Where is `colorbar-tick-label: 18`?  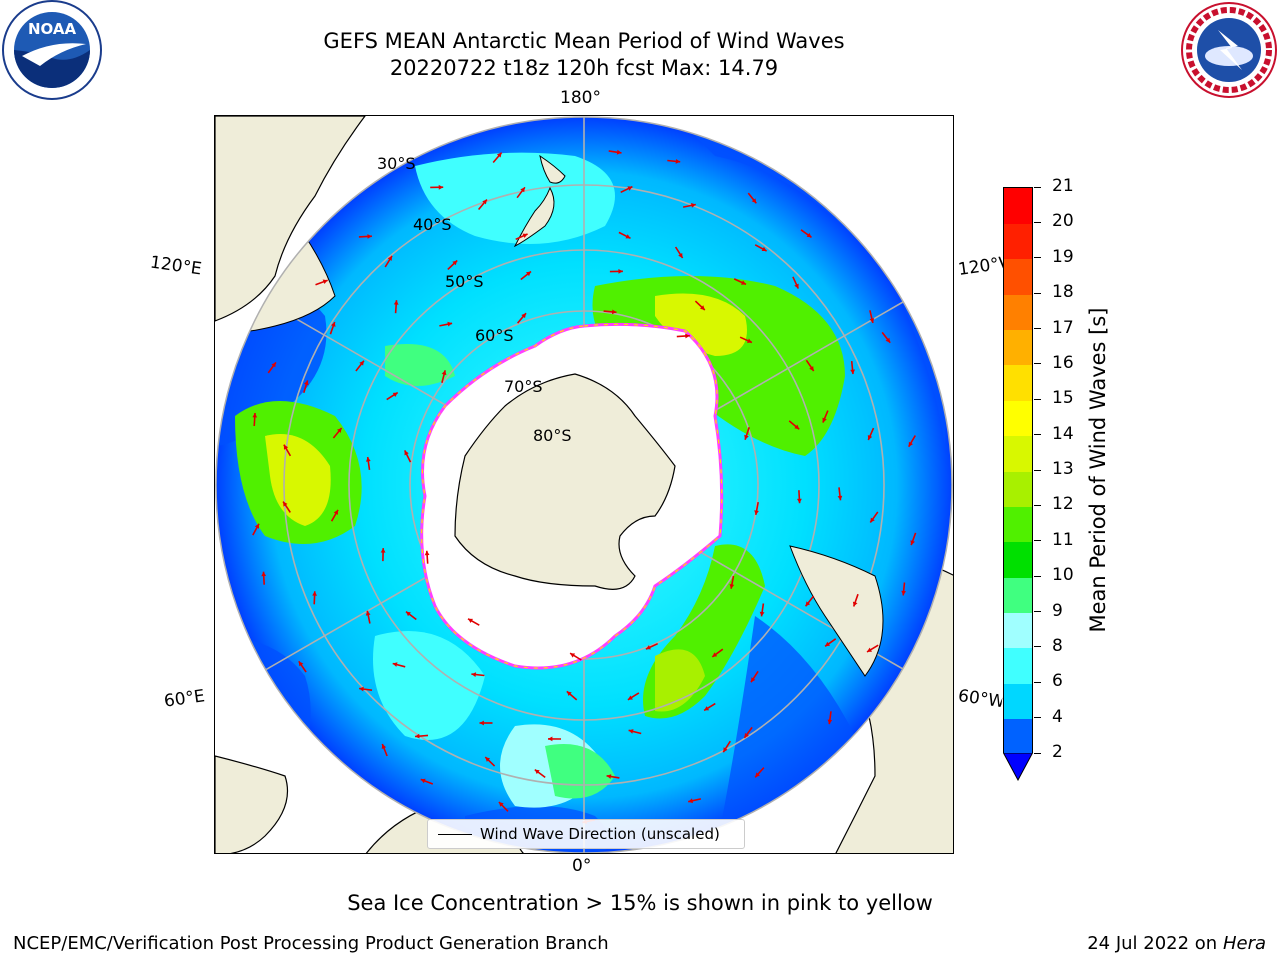 colorbar-tick-label: 18 is located at coordinates (1063, 292).